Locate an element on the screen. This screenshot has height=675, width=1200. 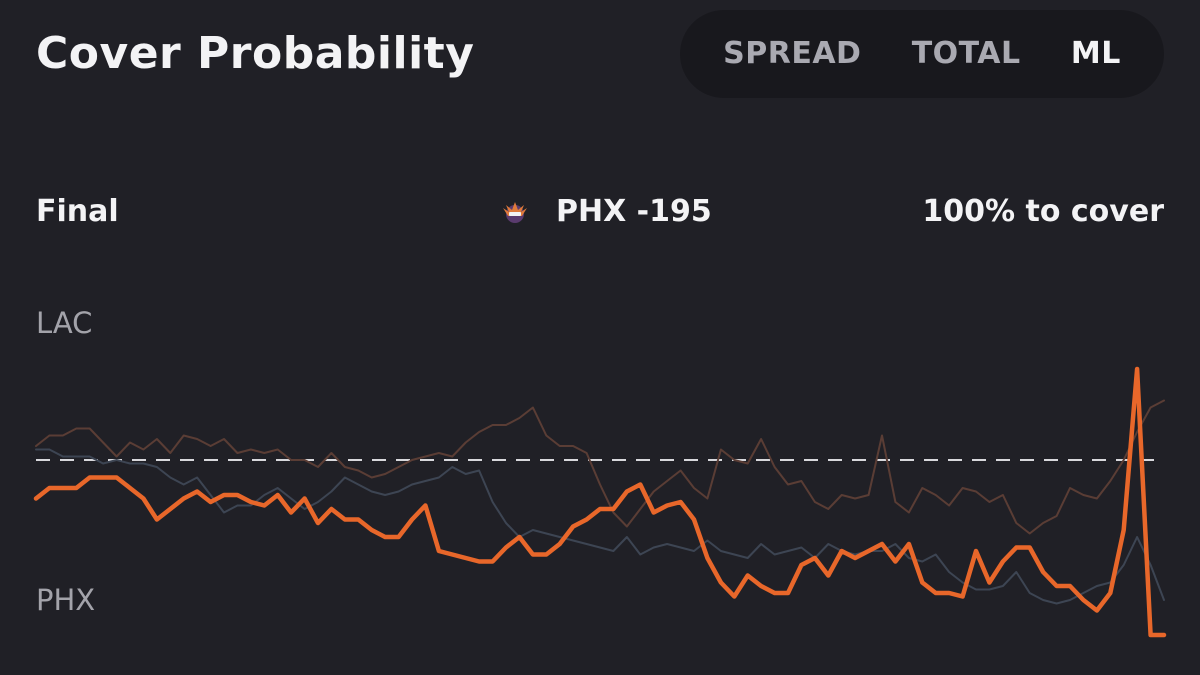
tab-total: TOTAL is located at coordinates (966, 53).